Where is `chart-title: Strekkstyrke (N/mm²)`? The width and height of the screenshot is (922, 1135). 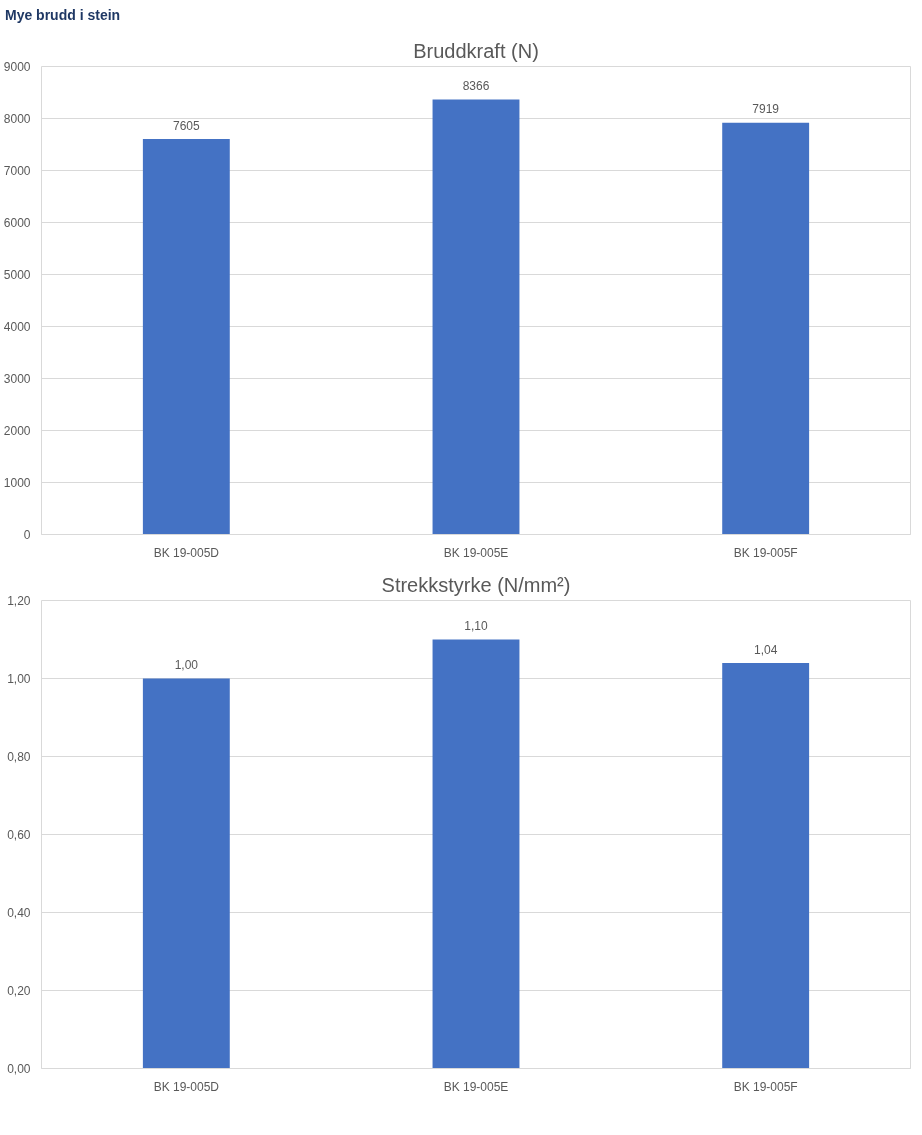 chart-title: Strekkstyrke (N/mm²) is located at coordinates (476, 584).